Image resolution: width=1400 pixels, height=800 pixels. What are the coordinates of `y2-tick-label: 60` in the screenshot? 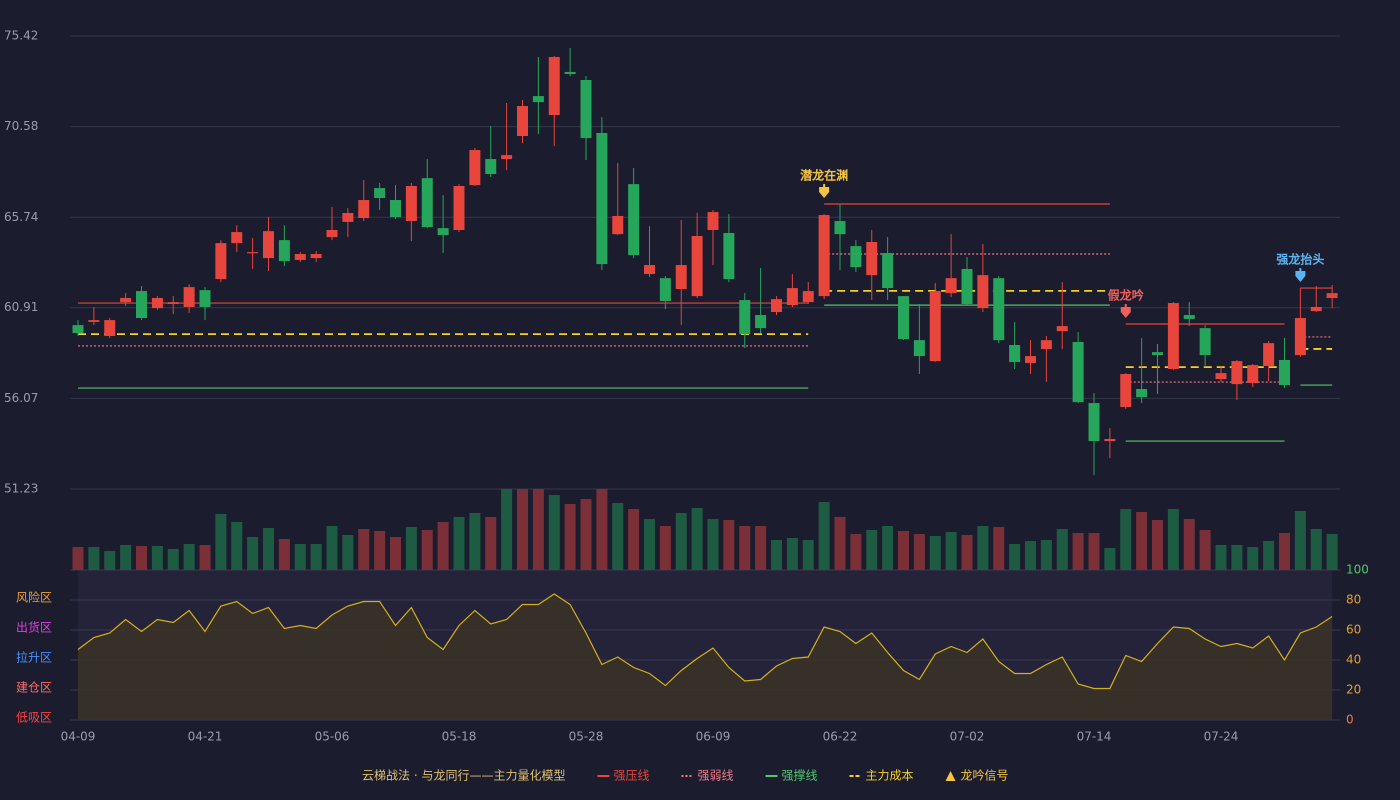 It's located at (1353, 630).